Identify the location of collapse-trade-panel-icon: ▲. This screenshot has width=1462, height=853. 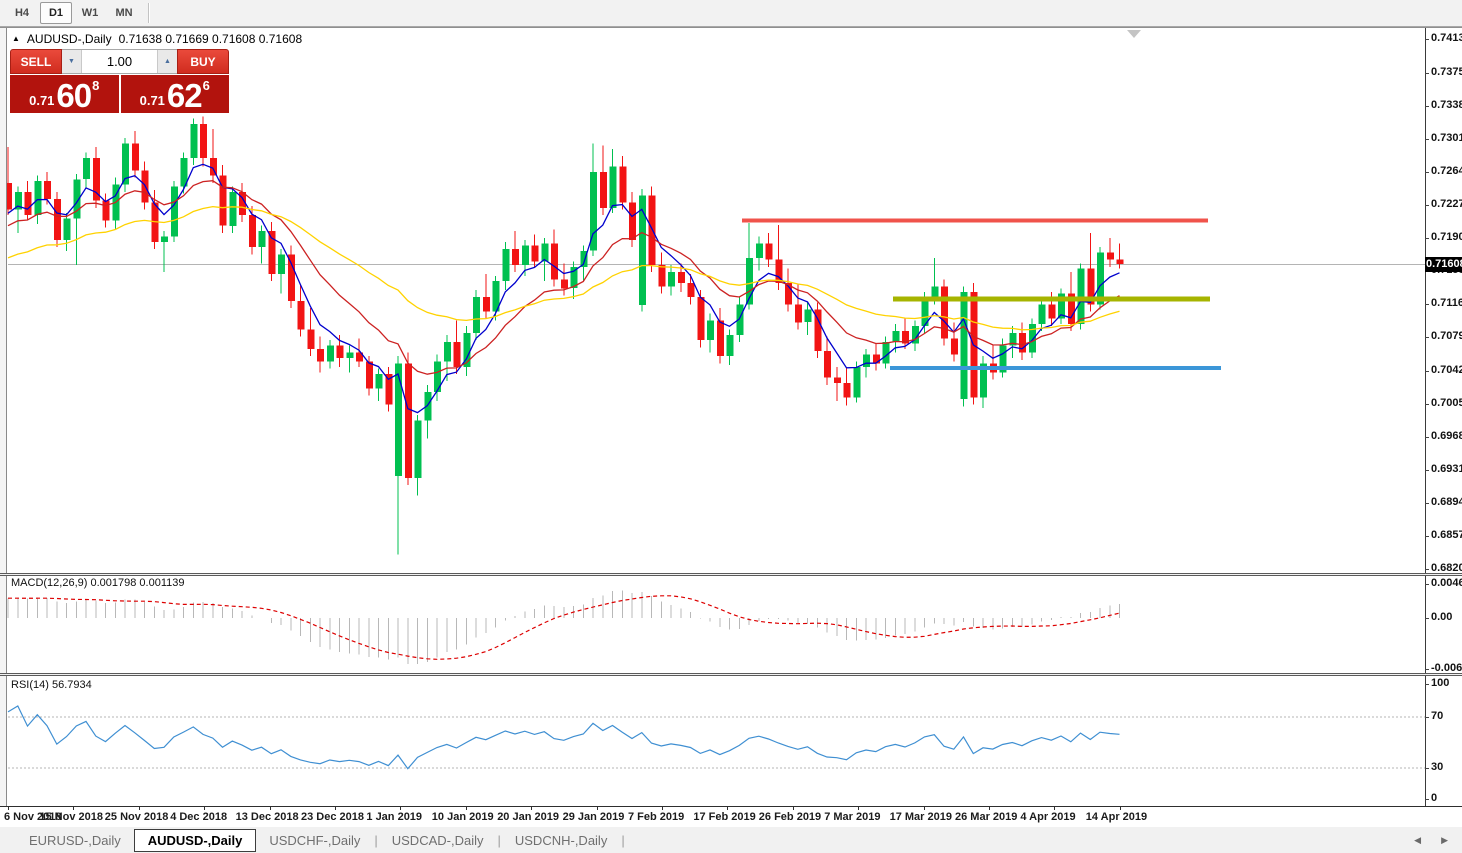
(16, 38).